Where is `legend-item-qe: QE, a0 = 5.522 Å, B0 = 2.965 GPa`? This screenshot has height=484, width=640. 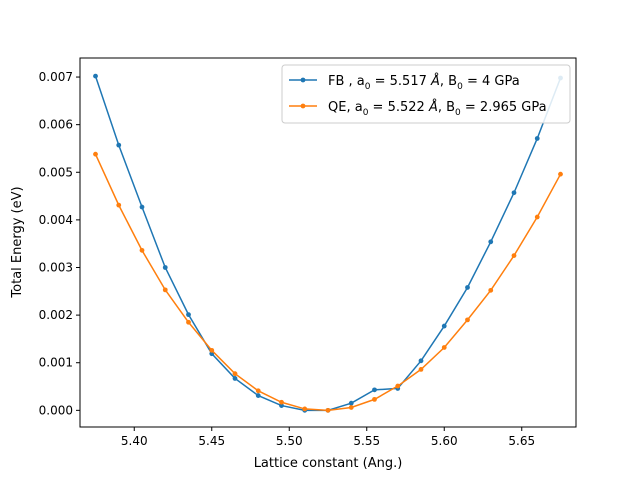
legend-item-qe: QE, a0 = 5.522 Å, B0 = 2.965 GPa is located at coordinates (418, 108).